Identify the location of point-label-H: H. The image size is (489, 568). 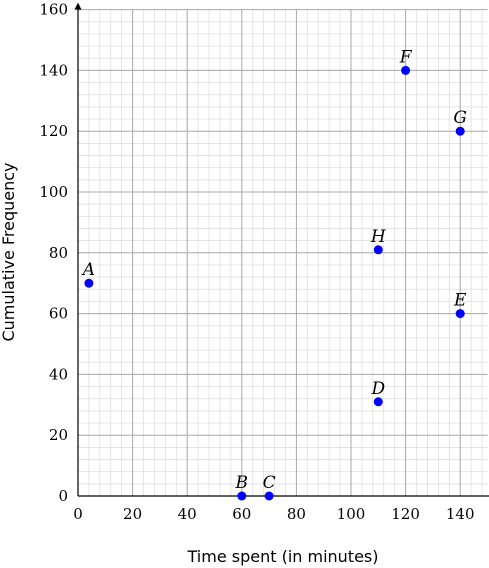
(378, 237).